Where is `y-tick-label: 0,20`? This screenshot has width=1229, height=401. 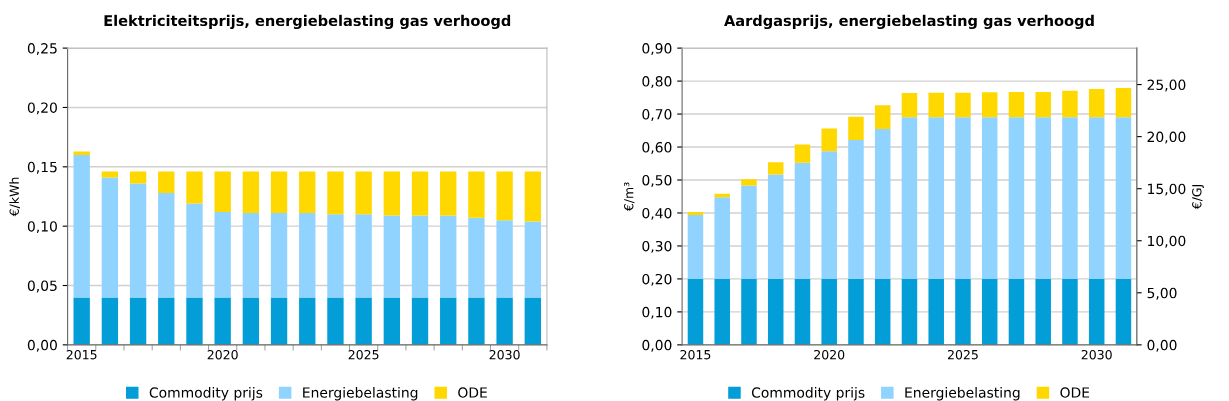
y-tick-label: 0,20 is located at coordinates (42, 108).